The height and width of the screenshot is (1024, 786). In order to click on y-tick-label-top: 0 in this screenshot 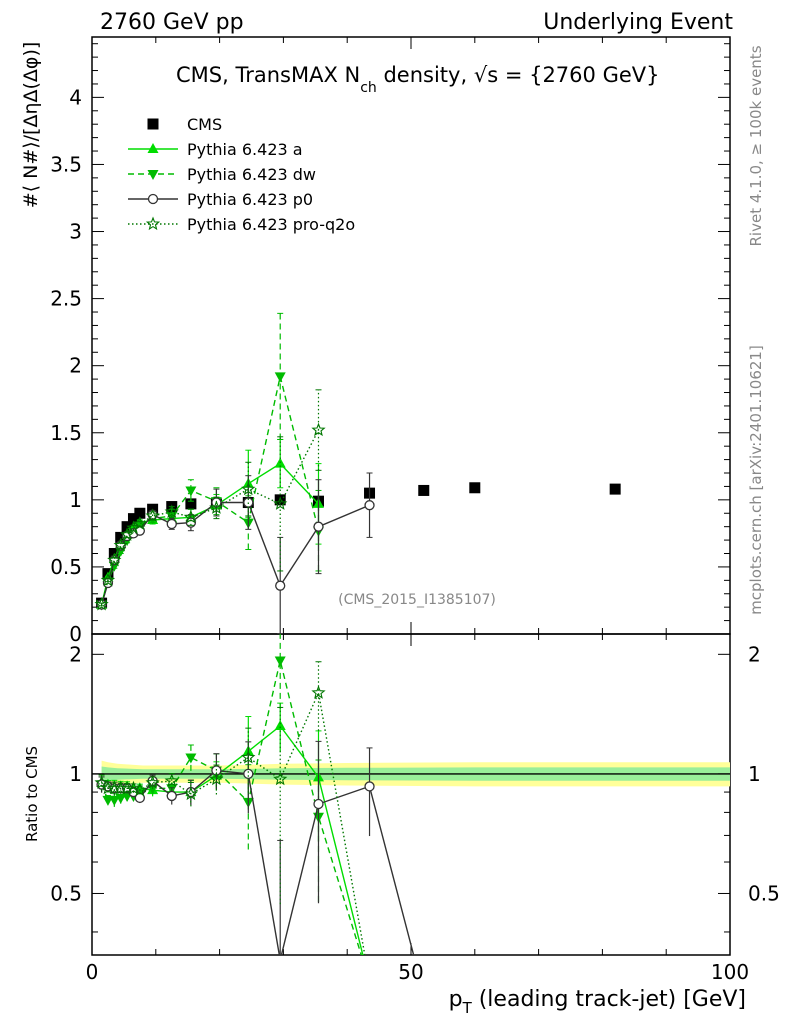, I will do `click(75, 634)`.